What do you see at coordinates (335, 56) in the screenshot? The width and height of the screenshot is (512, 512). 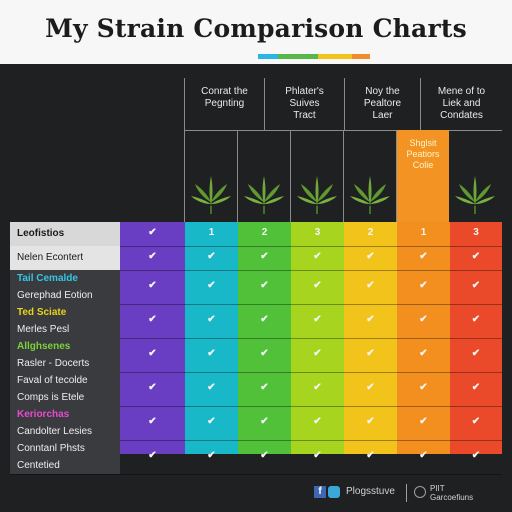 I see `accent-stripe-yellow` at bounding box center [335, 56].